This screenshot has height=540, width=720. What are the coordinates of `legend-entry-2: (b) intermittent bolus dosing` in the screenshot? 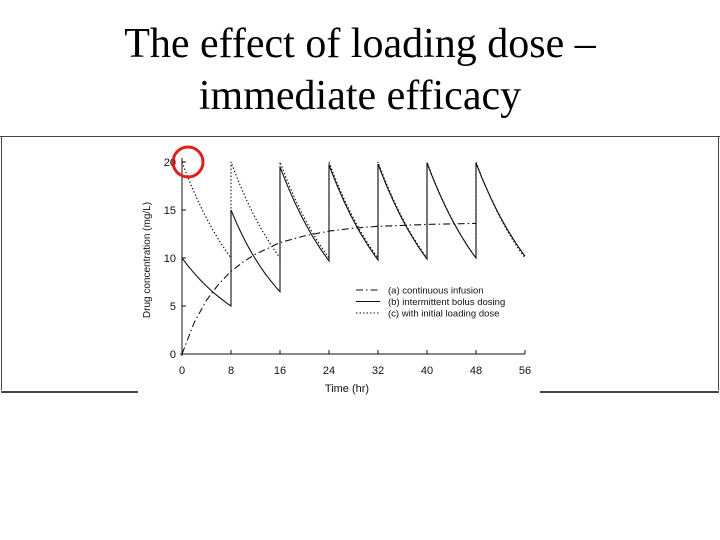 It's located at (446, 302).